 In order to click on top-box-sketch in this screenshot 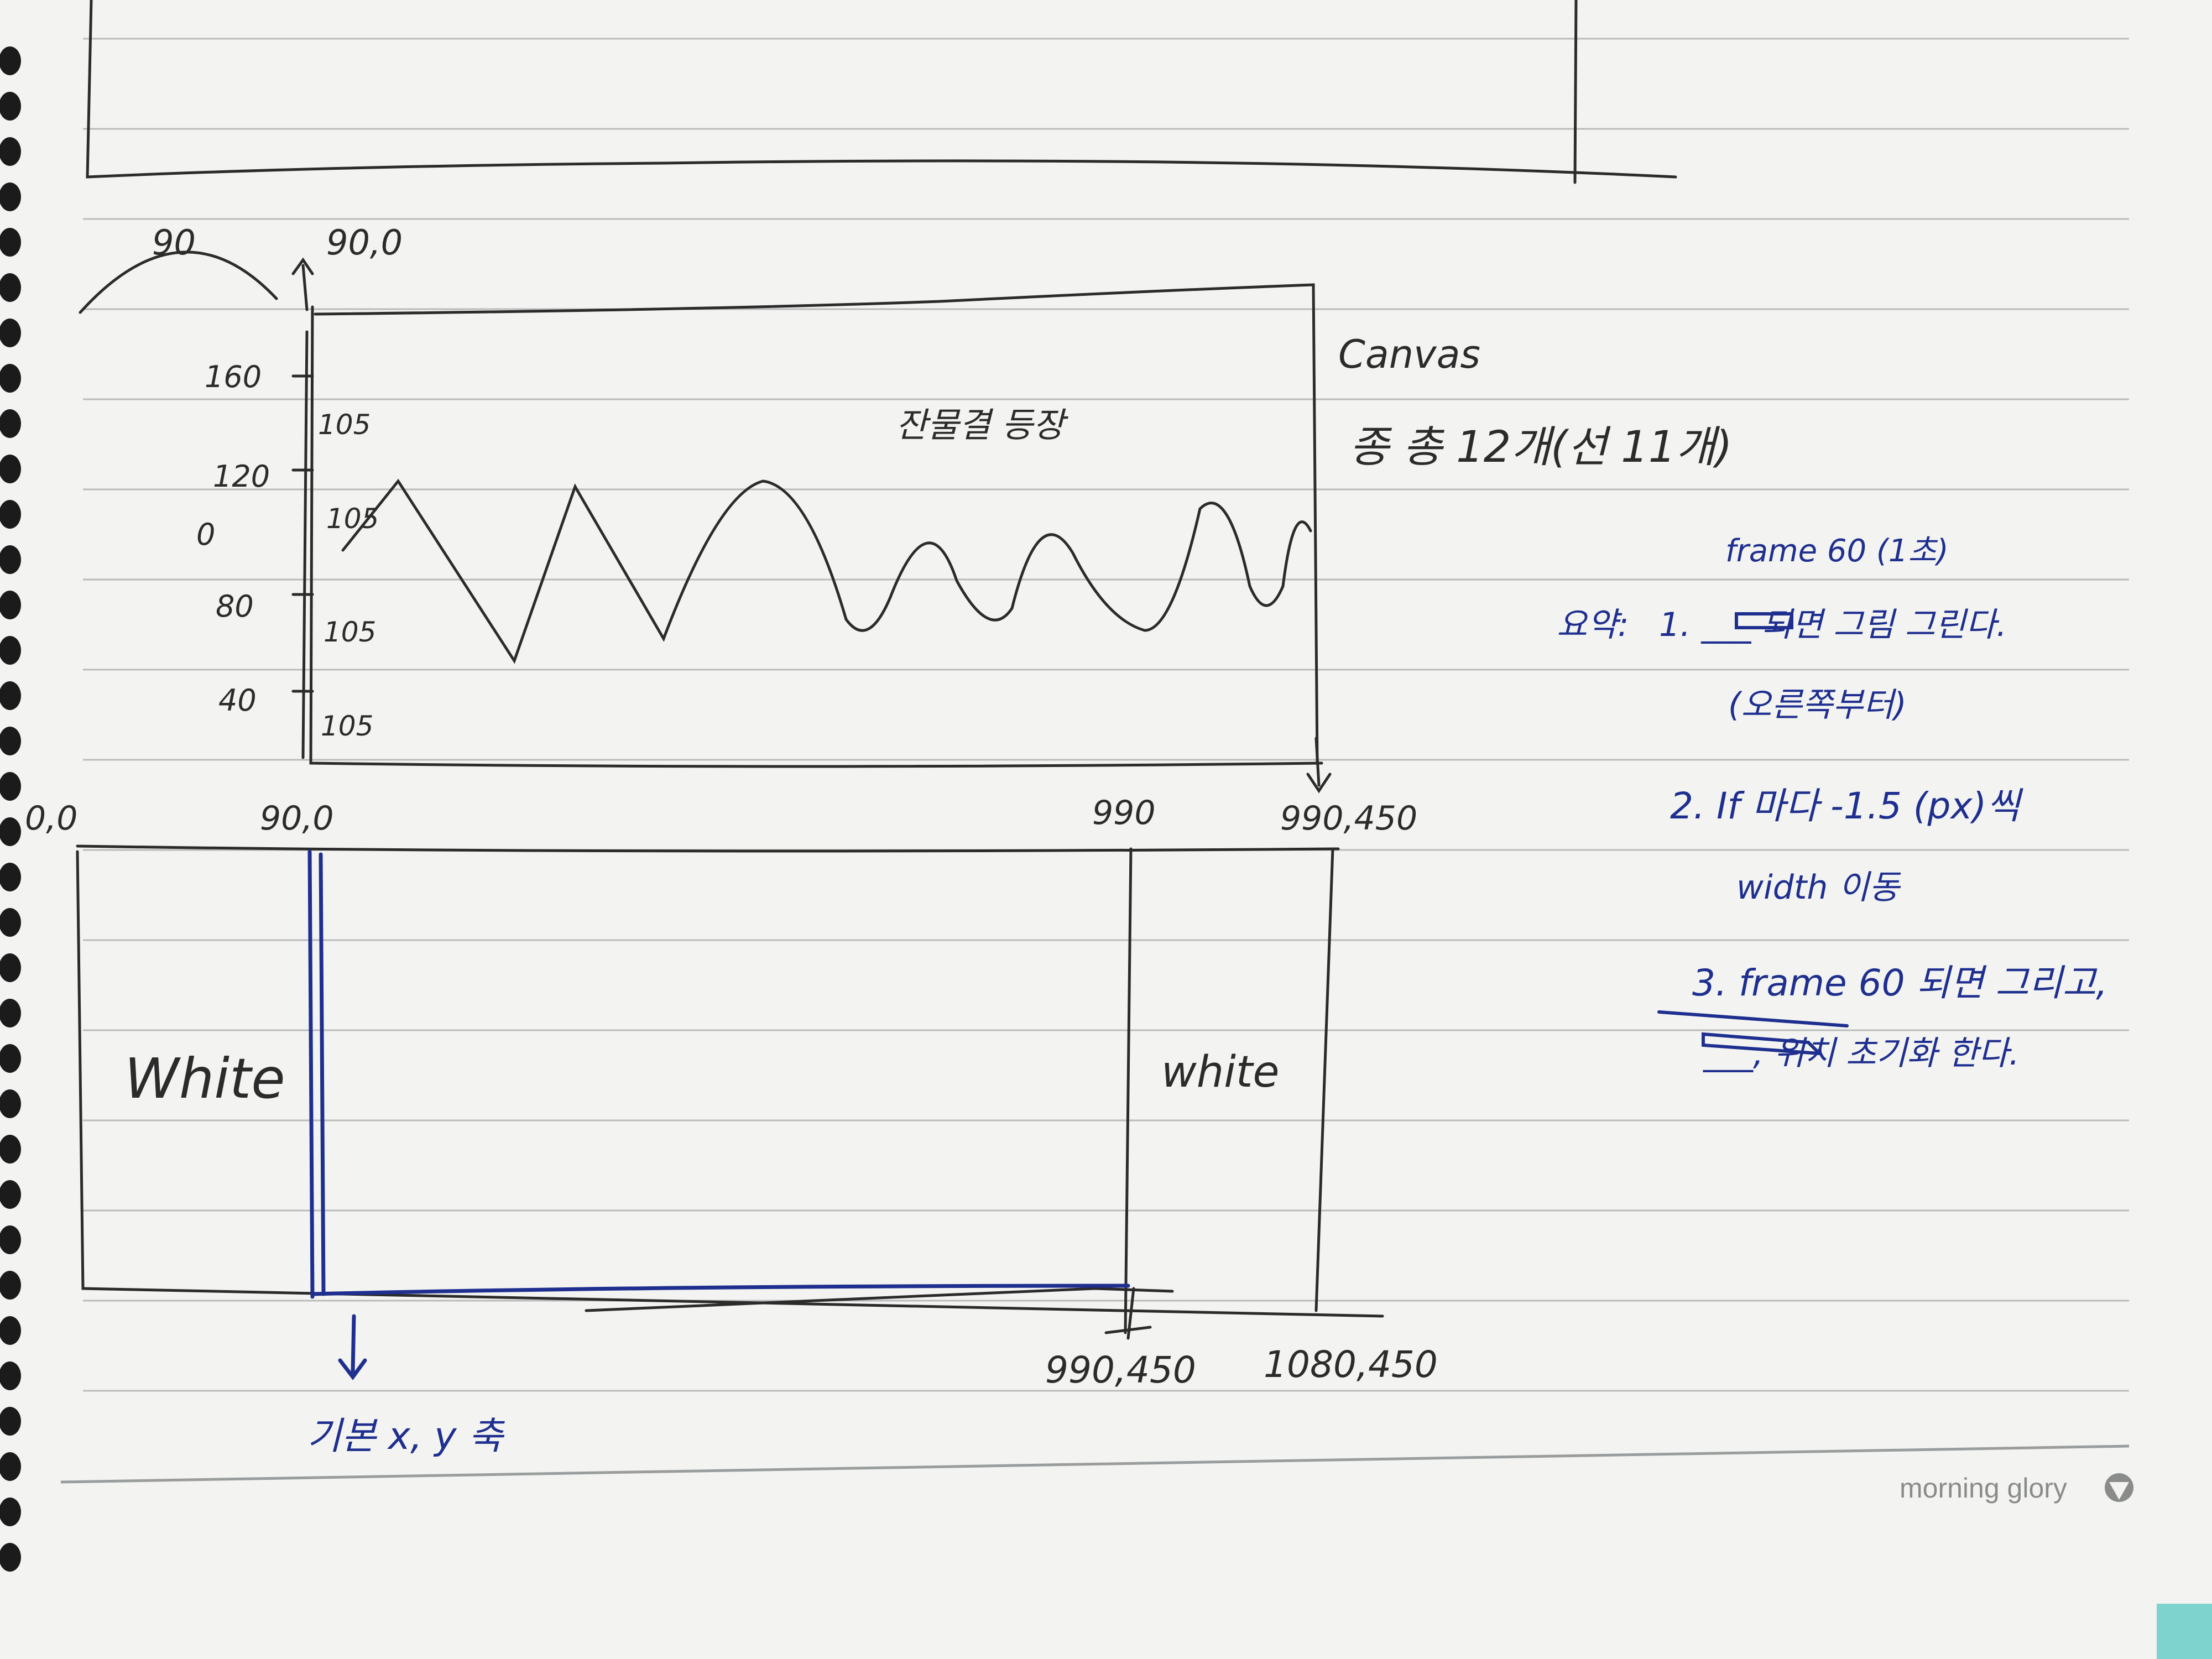, I will do `click(881, 92)`.